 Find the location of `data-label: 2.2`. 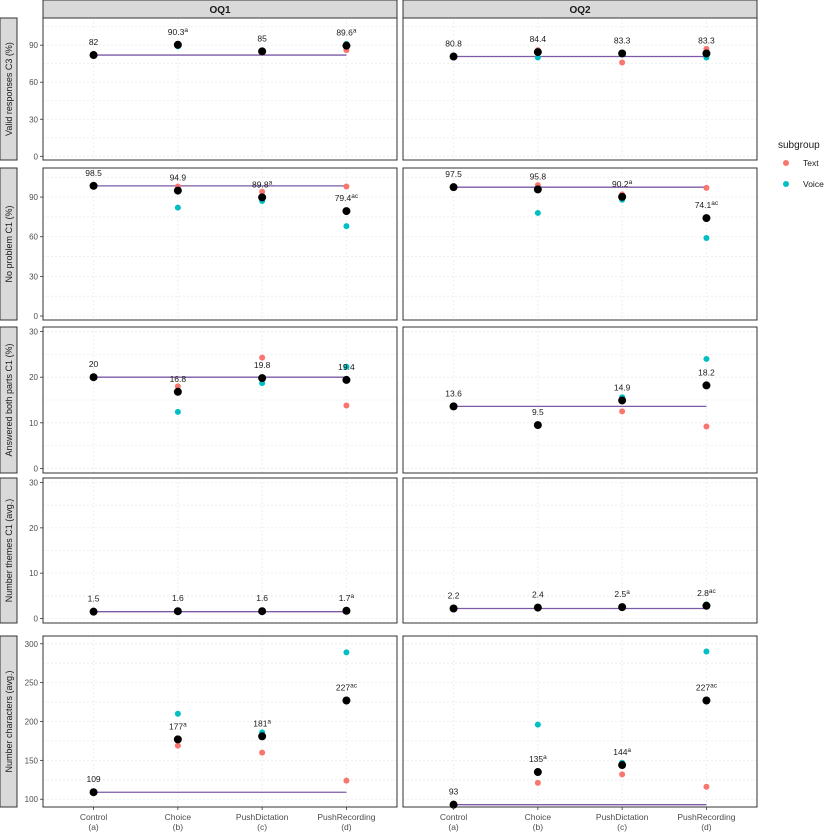

data-label: 2.2 is located at coordinates (454, 596).